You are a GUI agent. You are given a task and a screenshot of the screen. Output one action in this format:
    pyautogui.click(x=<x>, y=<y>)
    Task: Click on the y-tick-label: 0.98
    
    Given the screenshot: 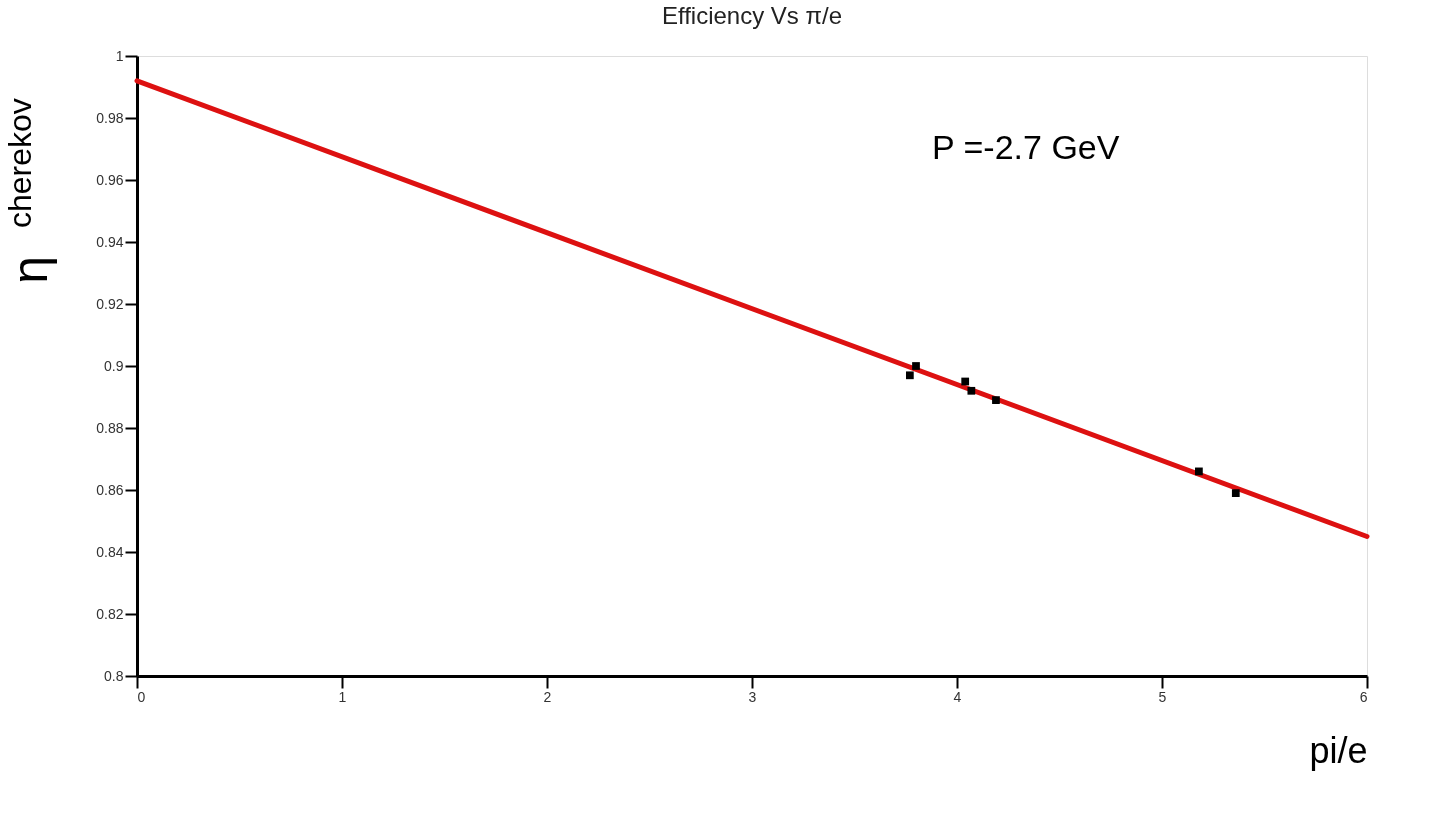 What is the action you would take?
    pyautogui.click(x=110, y=117)
    